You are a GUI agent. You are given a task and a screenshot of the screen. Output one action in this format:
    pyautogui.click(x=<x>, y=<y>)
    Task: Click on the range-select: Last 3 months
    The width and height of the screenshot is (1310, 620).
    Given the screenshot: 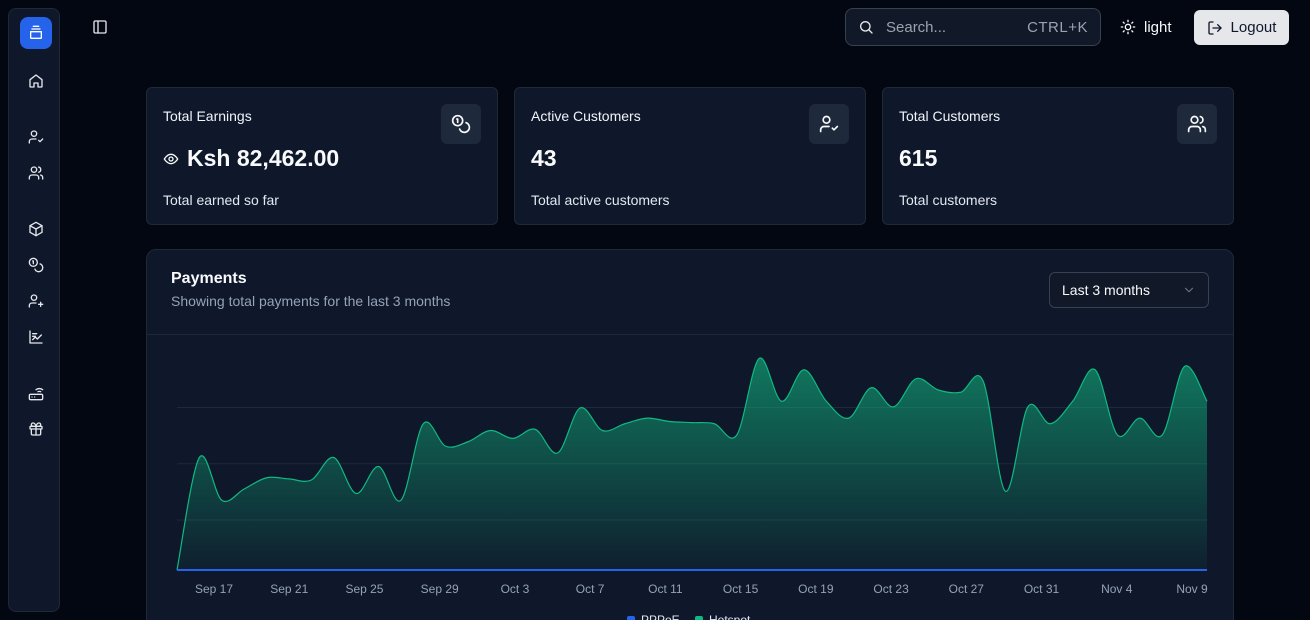 What is the action you would take?
    pyautogui.click(x=1129, y=290)
    